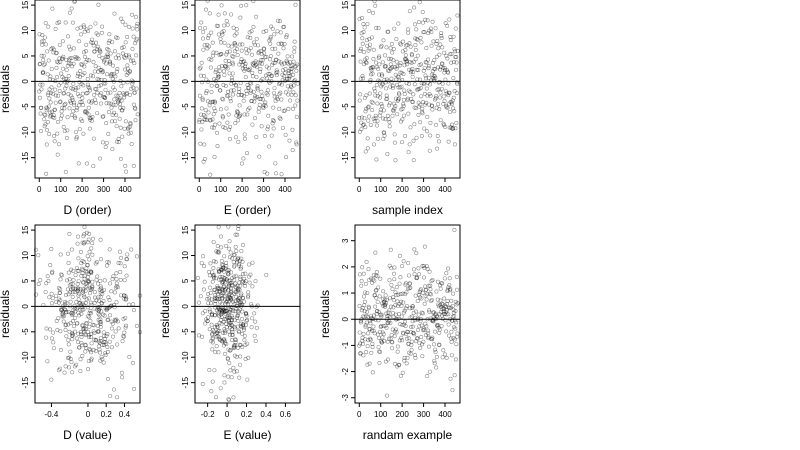  I want to click on y-tick-label: 15, so click(185, 4).